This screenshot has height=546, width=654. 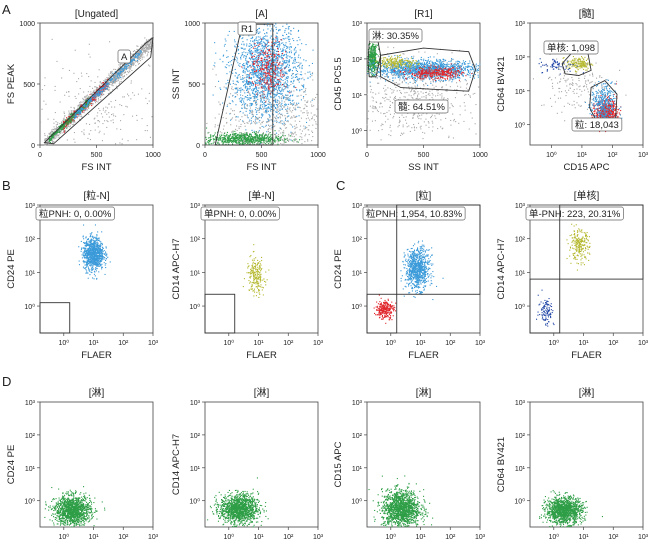 I want to click on gate-label-pnh: 粒PNH: 0, 0.00%, so click(x=75, y=214).